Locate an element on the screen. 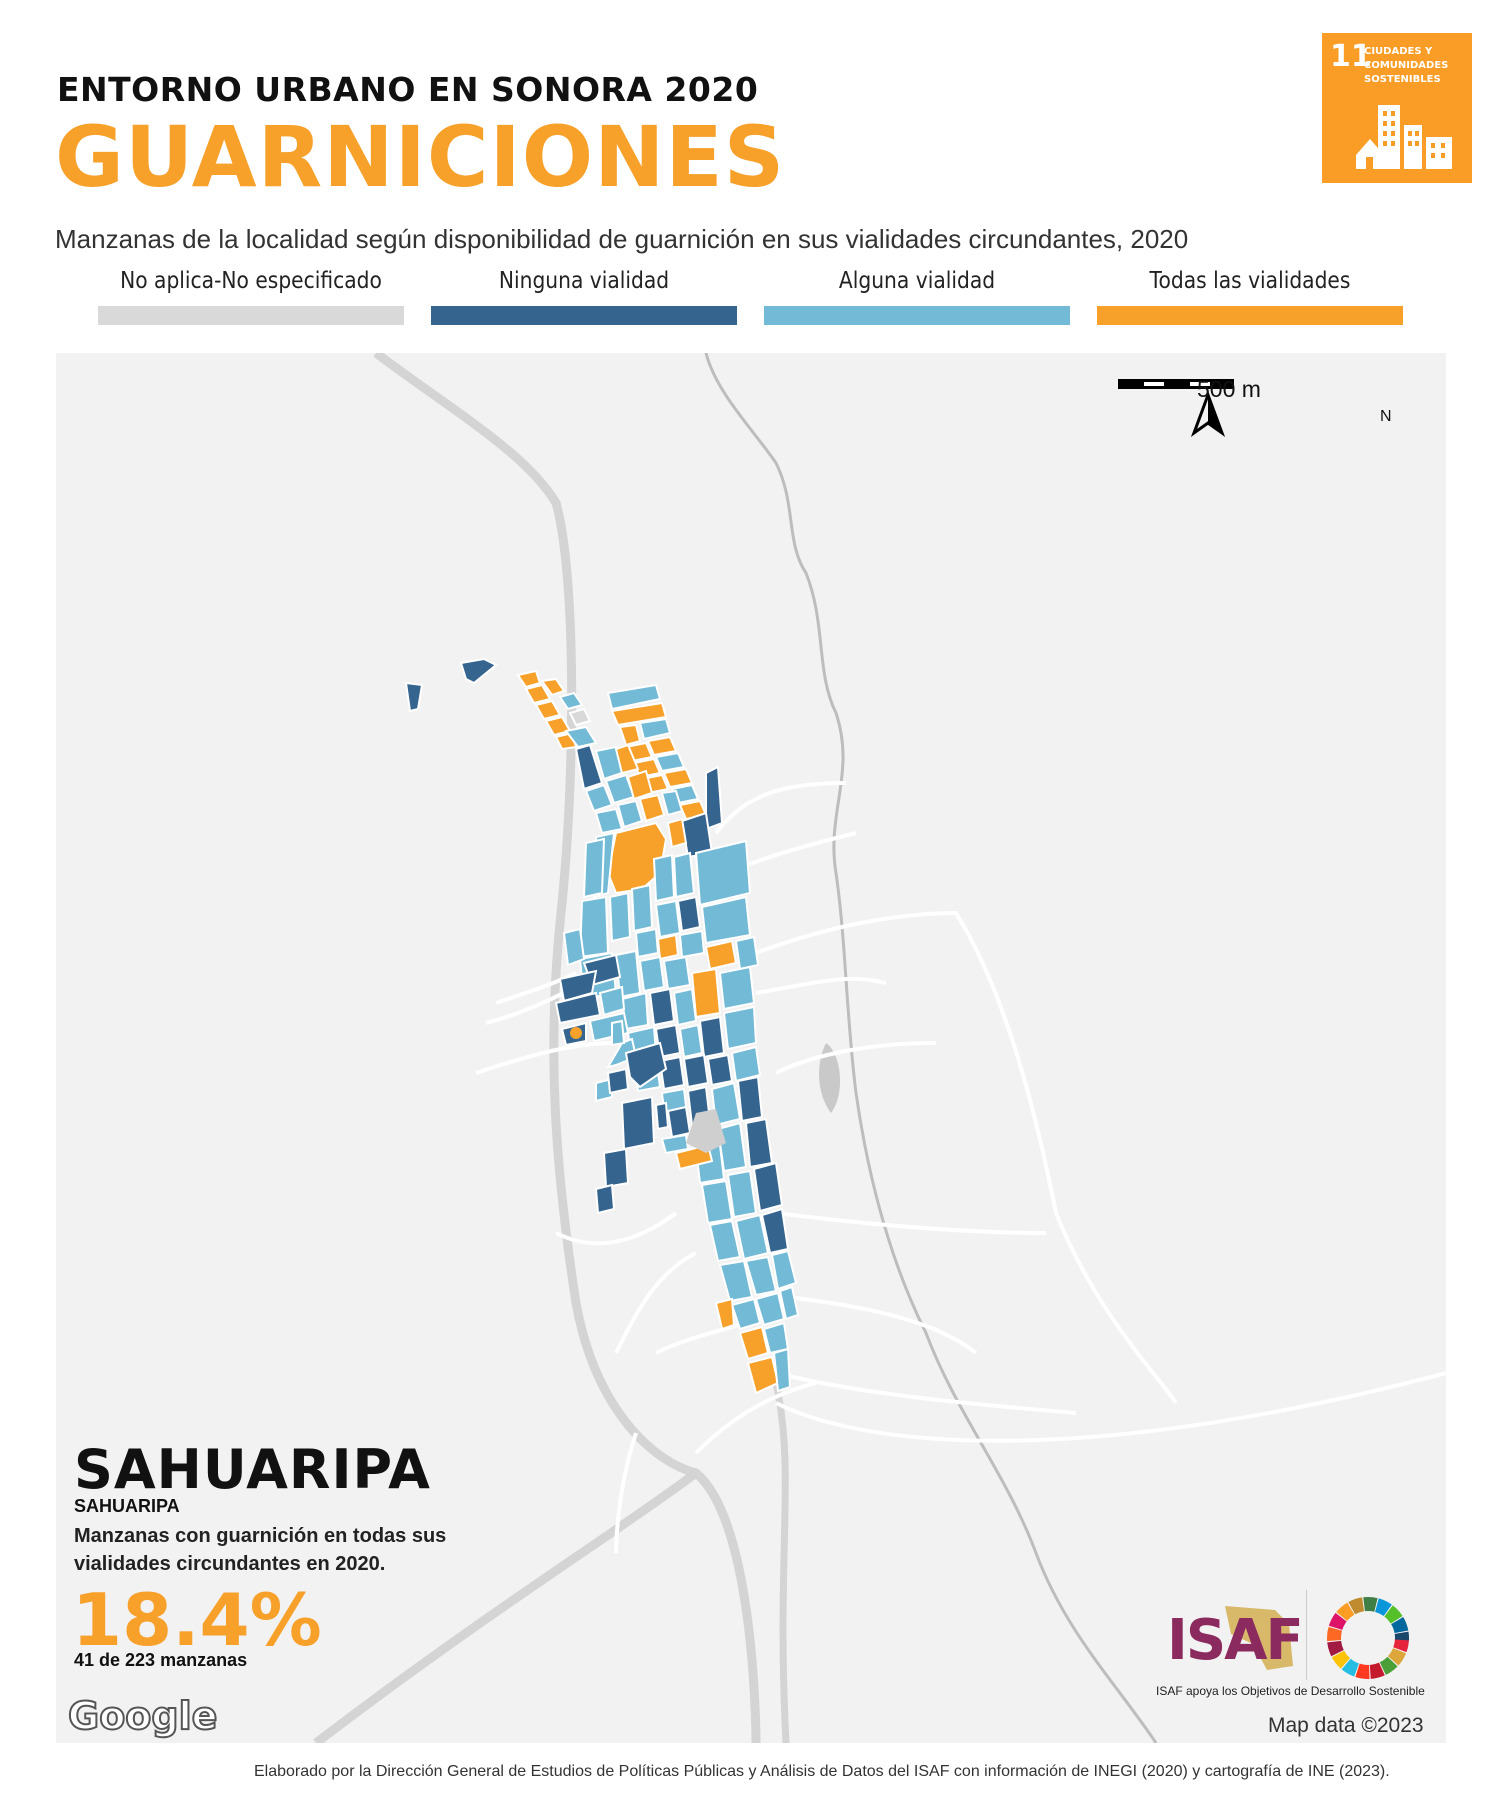 Image resolution: width=1500 pixels, height=1800 pixels. legend-item-ninguna: Ninguna vialidad is located at coordinates (584, 296).